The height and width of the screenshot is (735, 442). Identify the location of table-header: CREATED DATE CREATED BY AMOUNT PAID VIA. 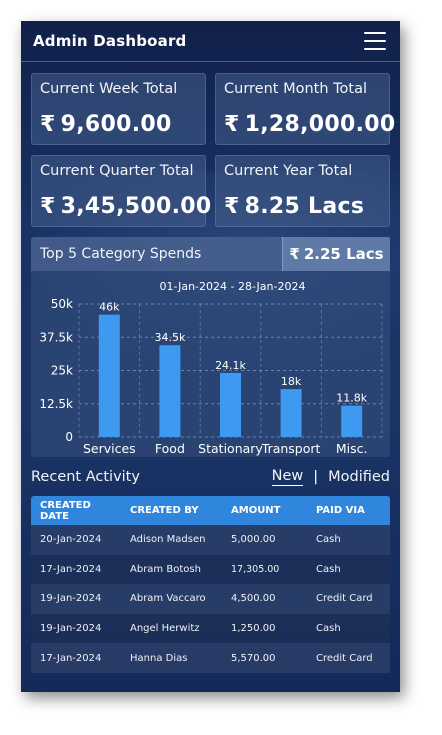
(210, 510).